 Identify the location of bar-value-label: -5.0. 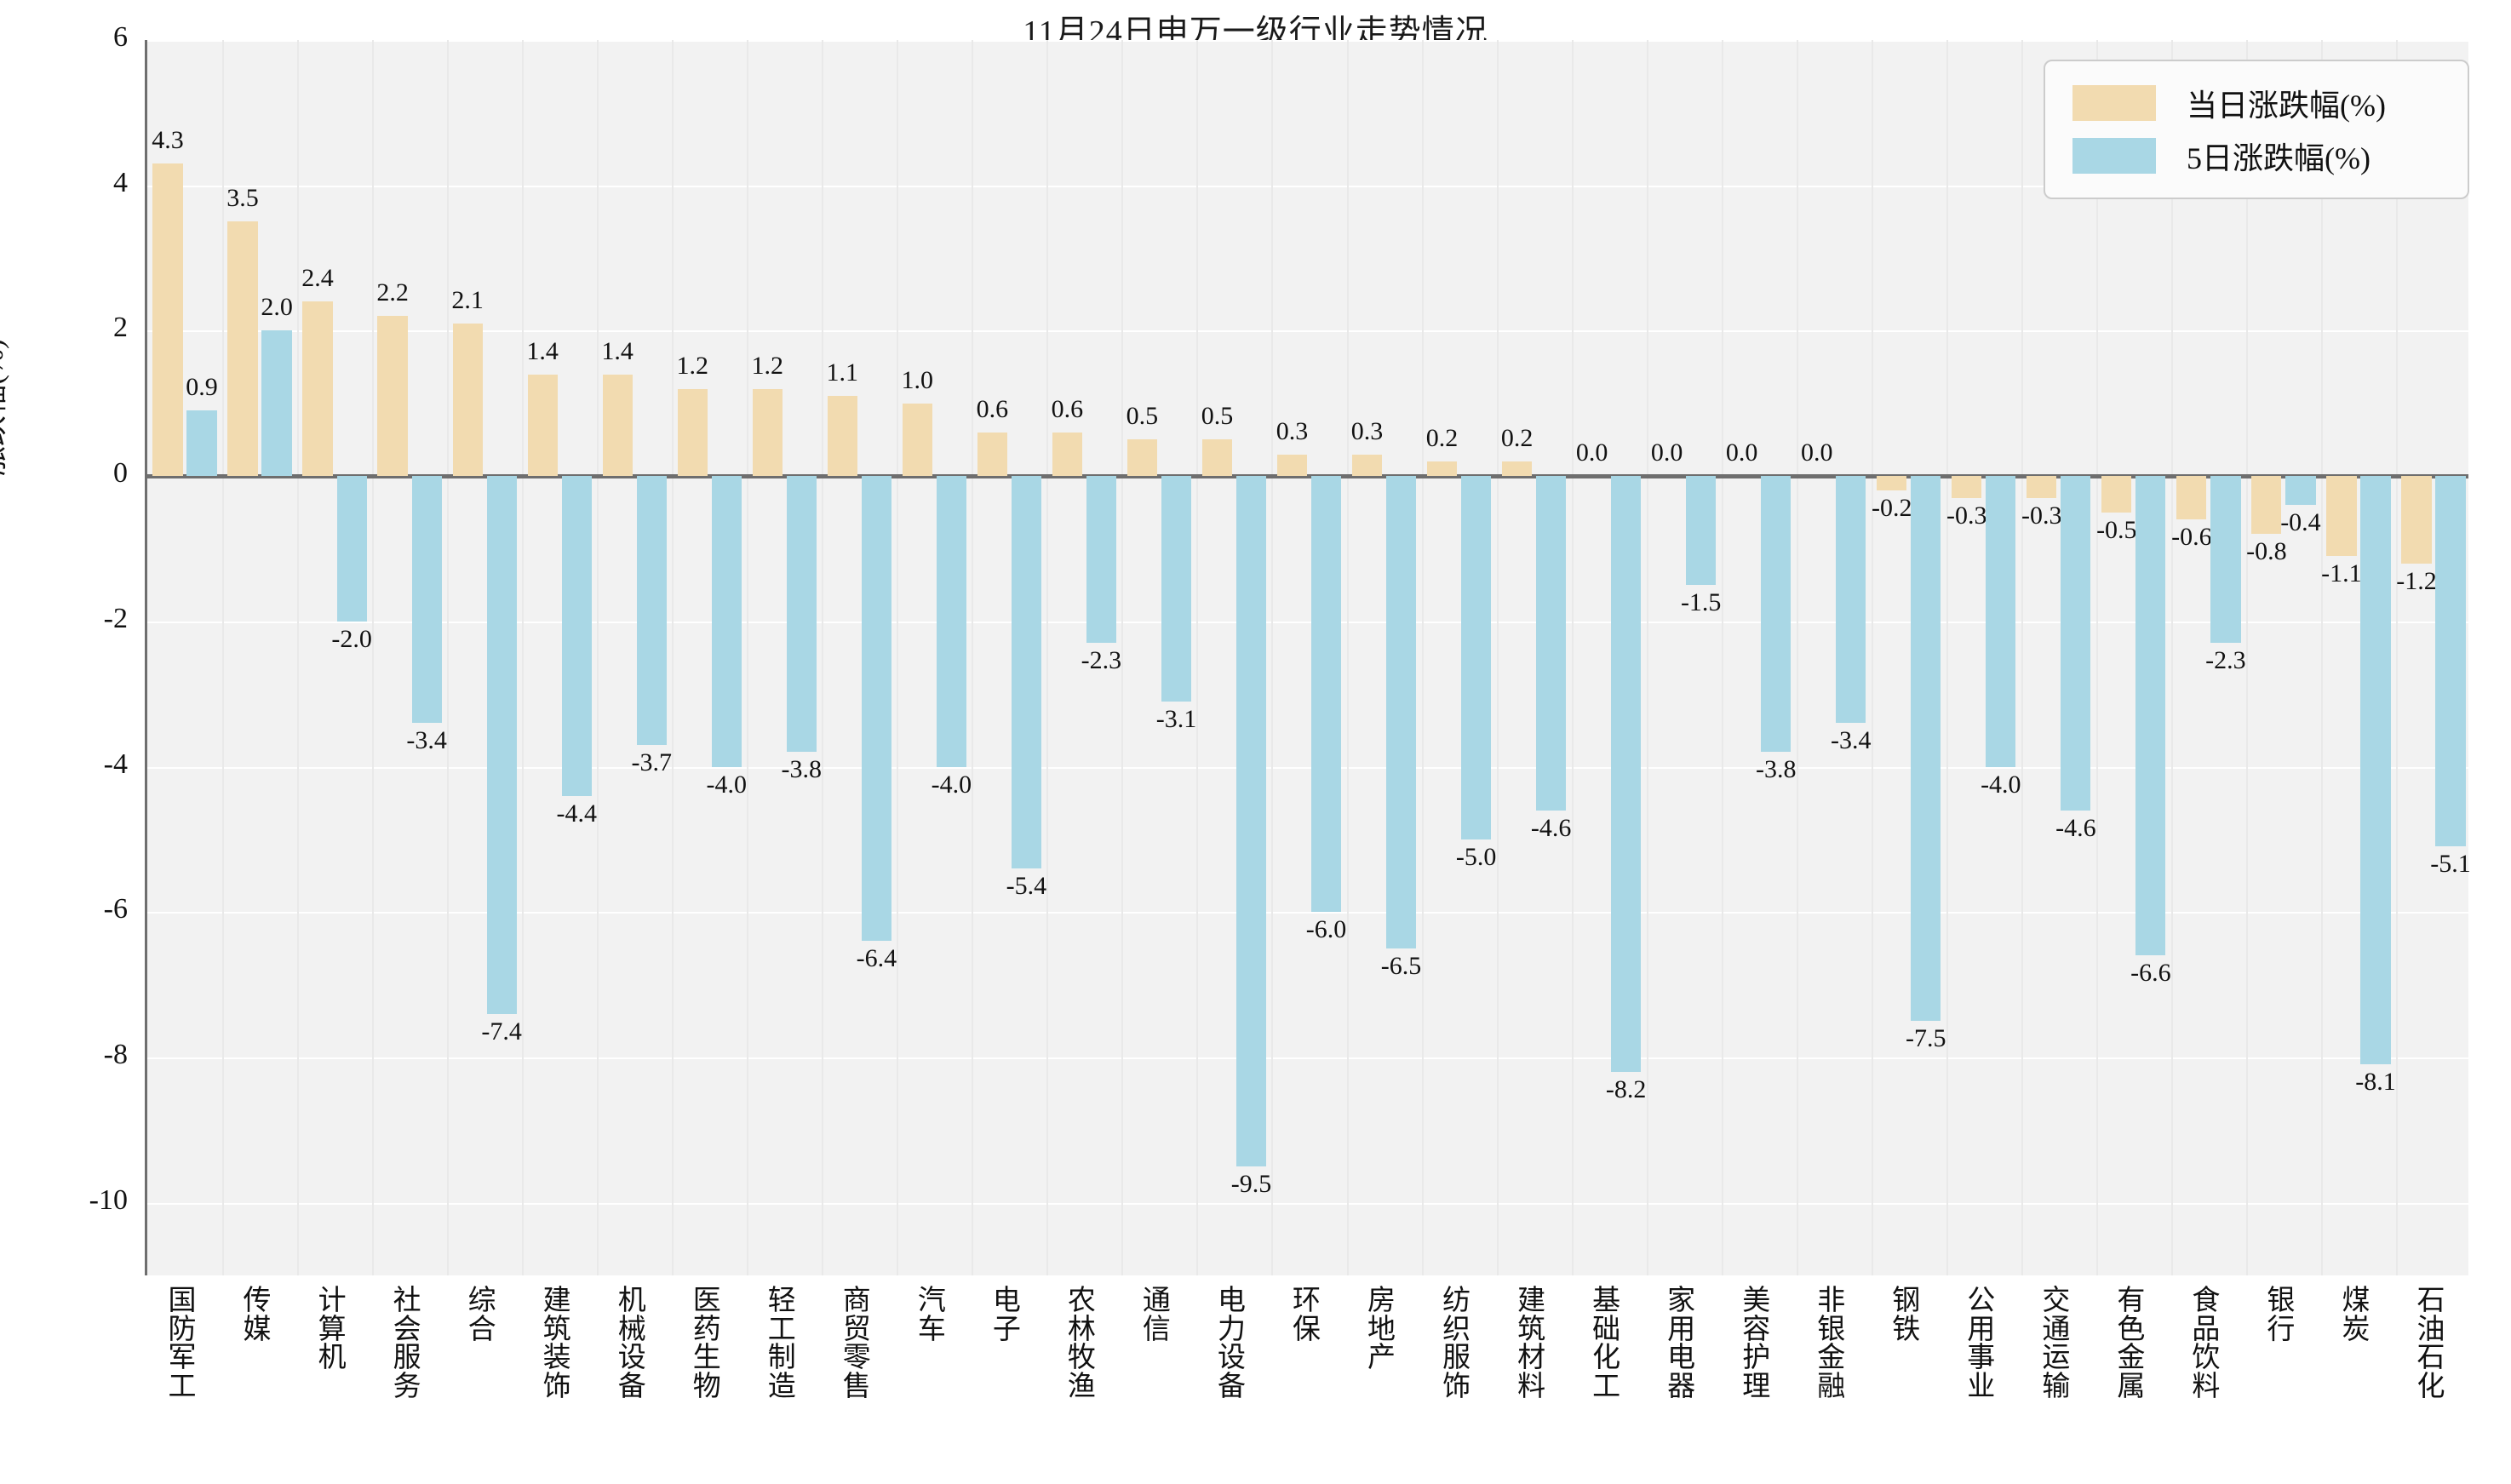
(1476, 856).